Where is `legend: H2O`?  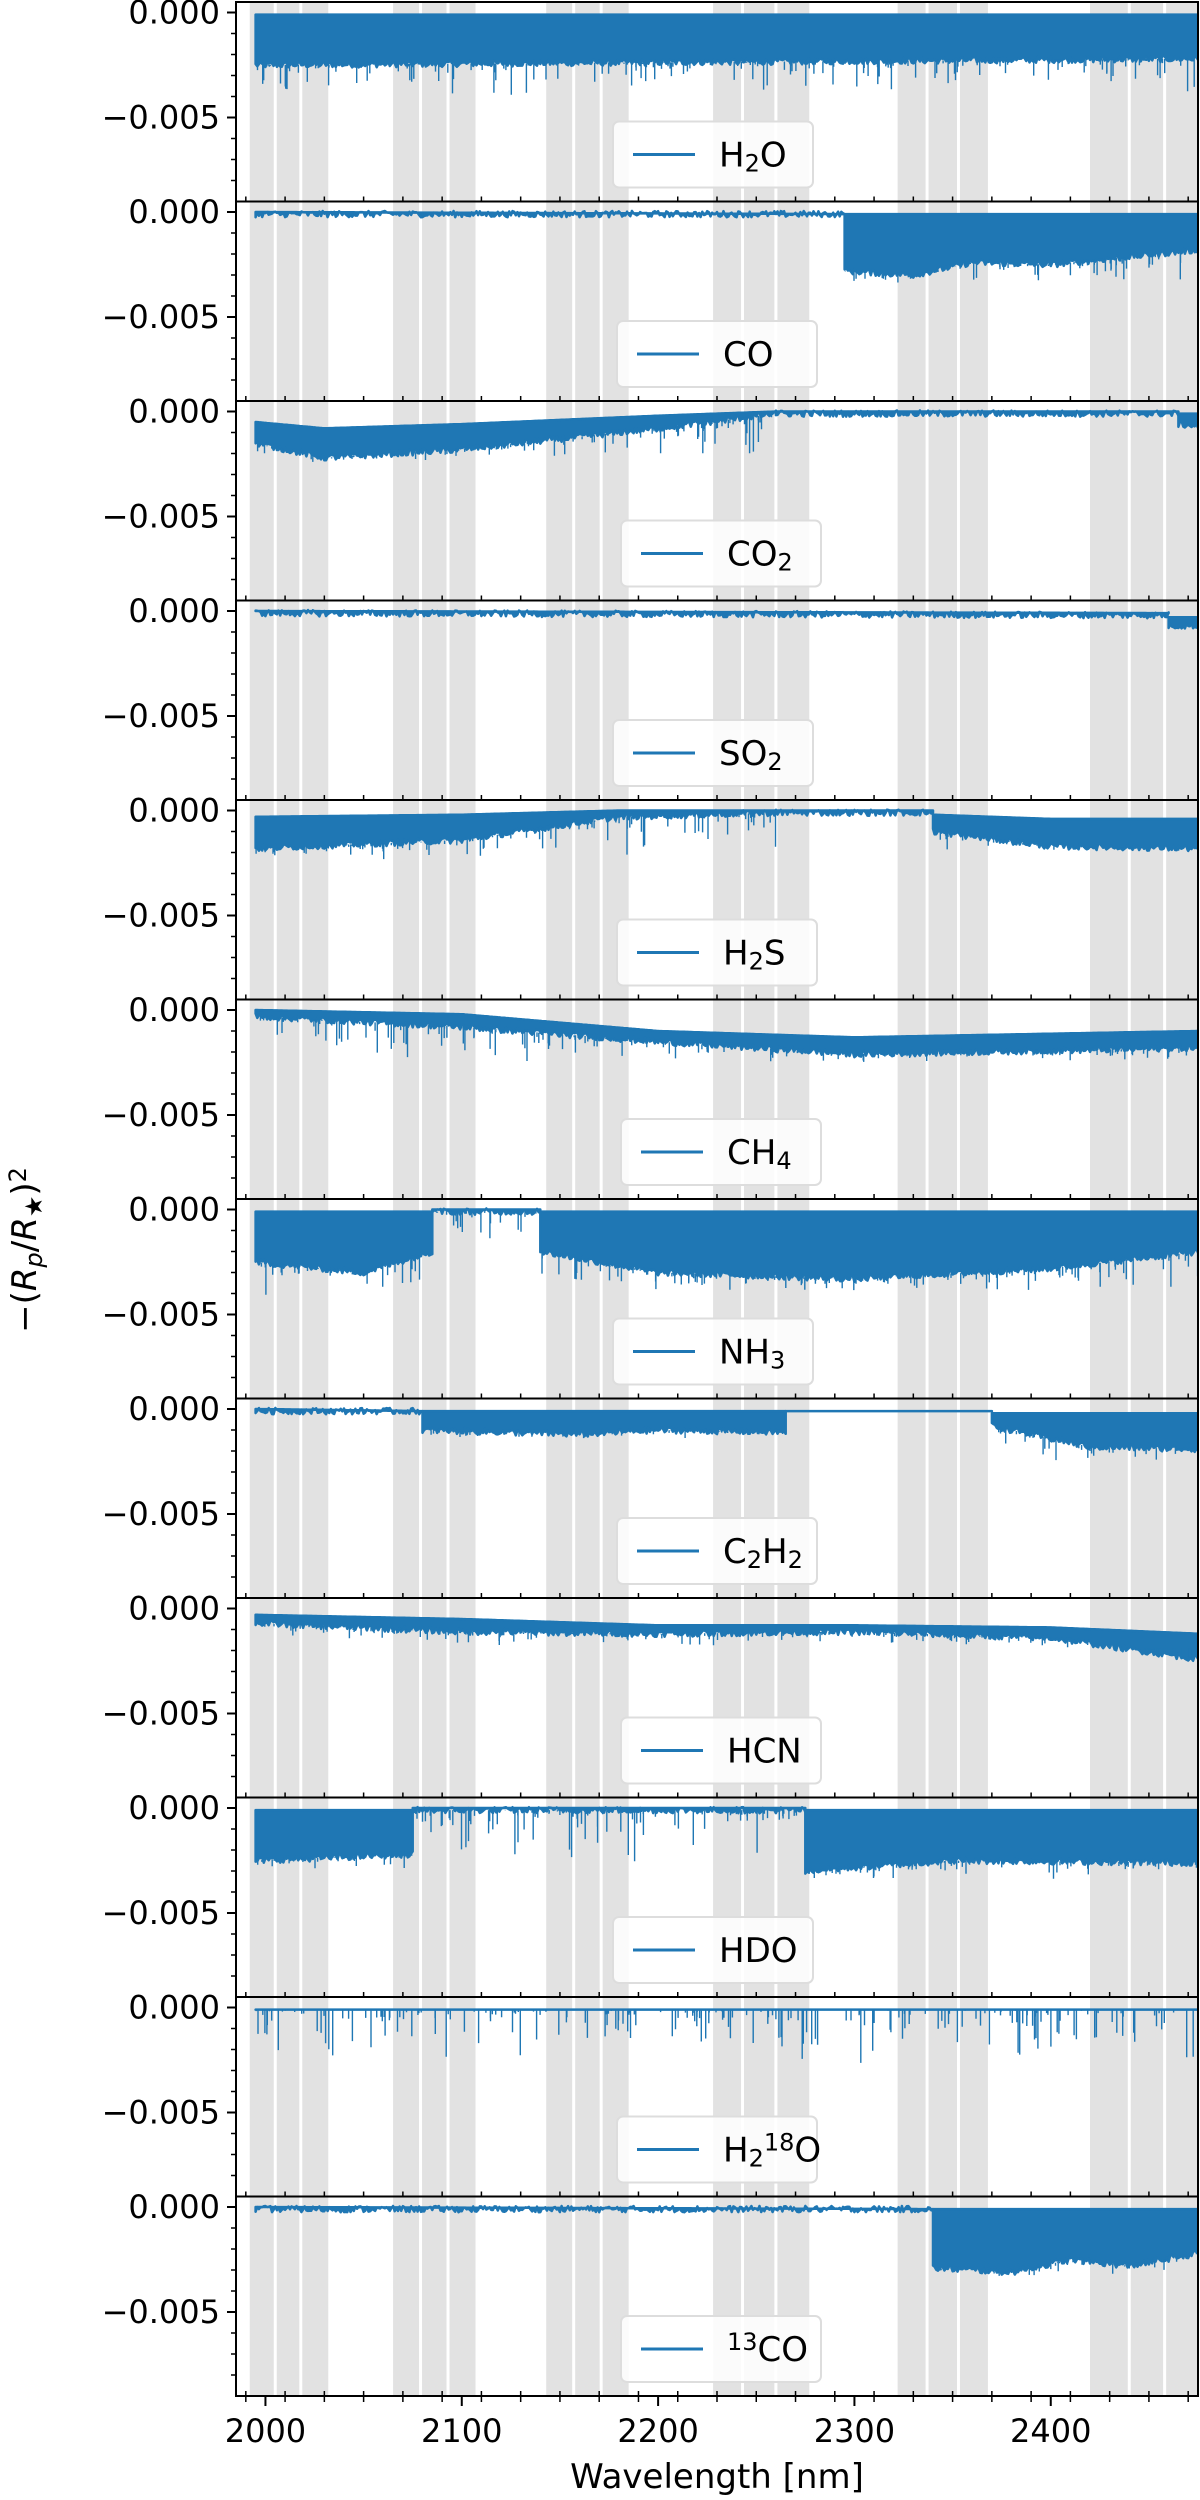 legend: H2O is located at coordinates (713, 154).